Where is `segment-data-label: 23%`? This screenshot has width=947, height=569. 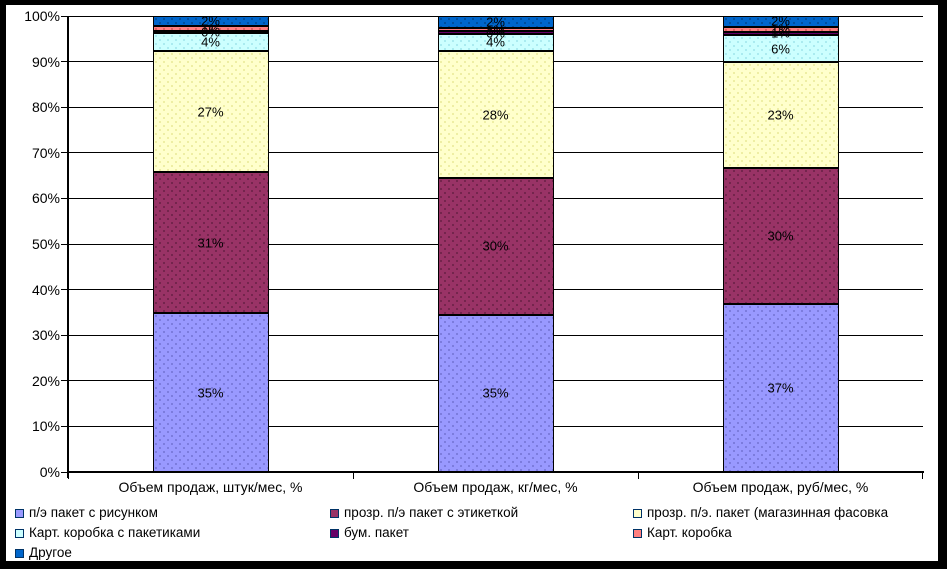
segment-data-label: 23% is located at coordinates (780, 115).